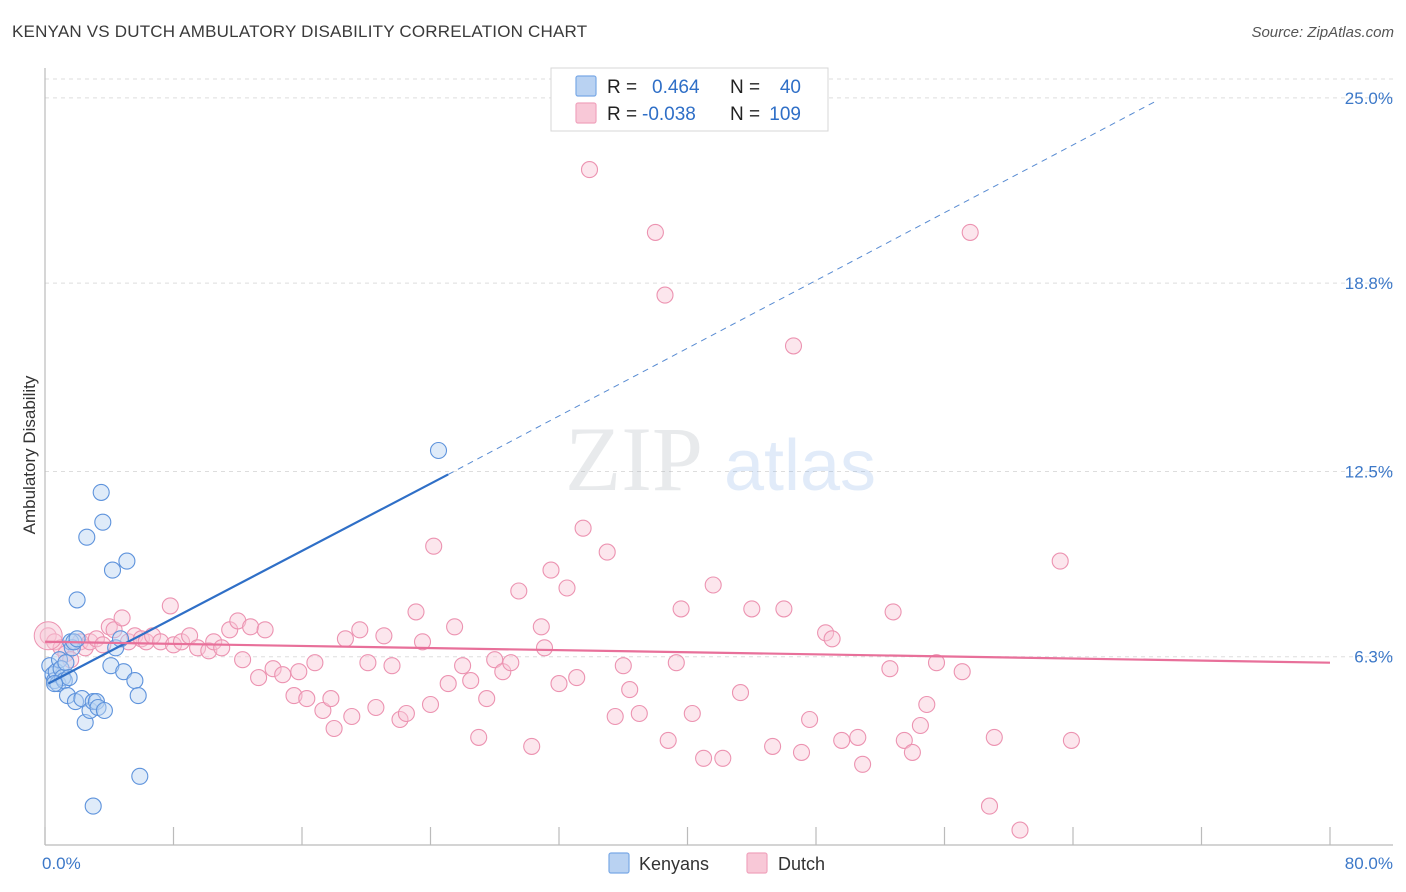 This screenshot has width=1406, height=892. What do you see at coordinates (29, 454) in the screenshot?
I see `y-axis-title: Ambulatory Disability` at bounding box center [29, 454].